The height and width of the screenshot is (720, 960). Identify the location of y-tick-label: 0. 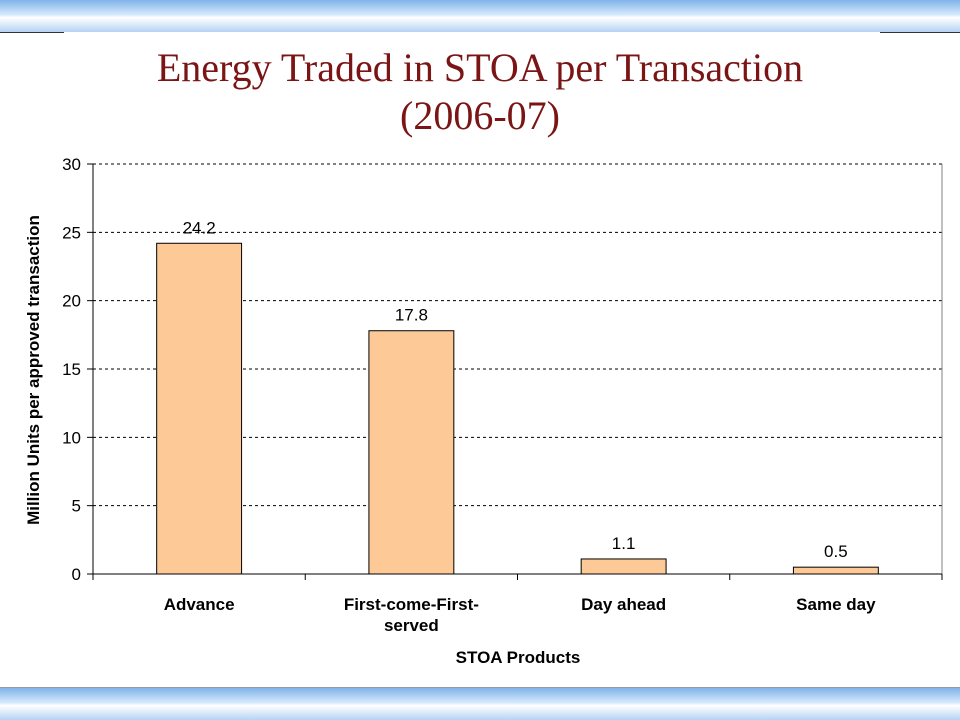
(76, 574).